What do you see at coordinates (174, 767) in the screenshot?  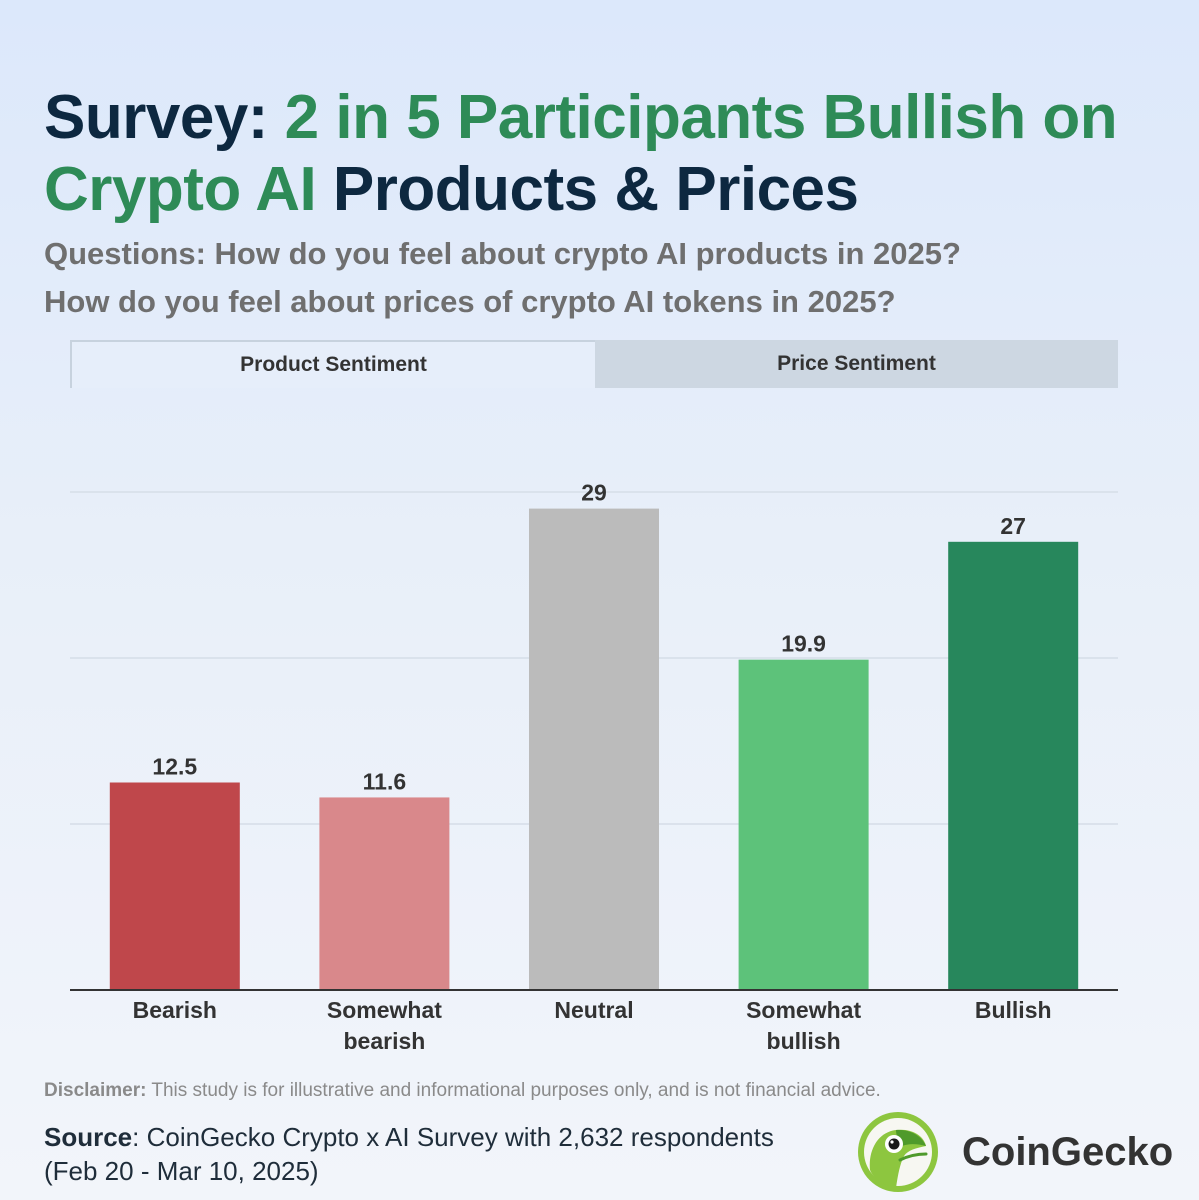 I see `data-label-0: 12.5` at bounding box center [174, 767].